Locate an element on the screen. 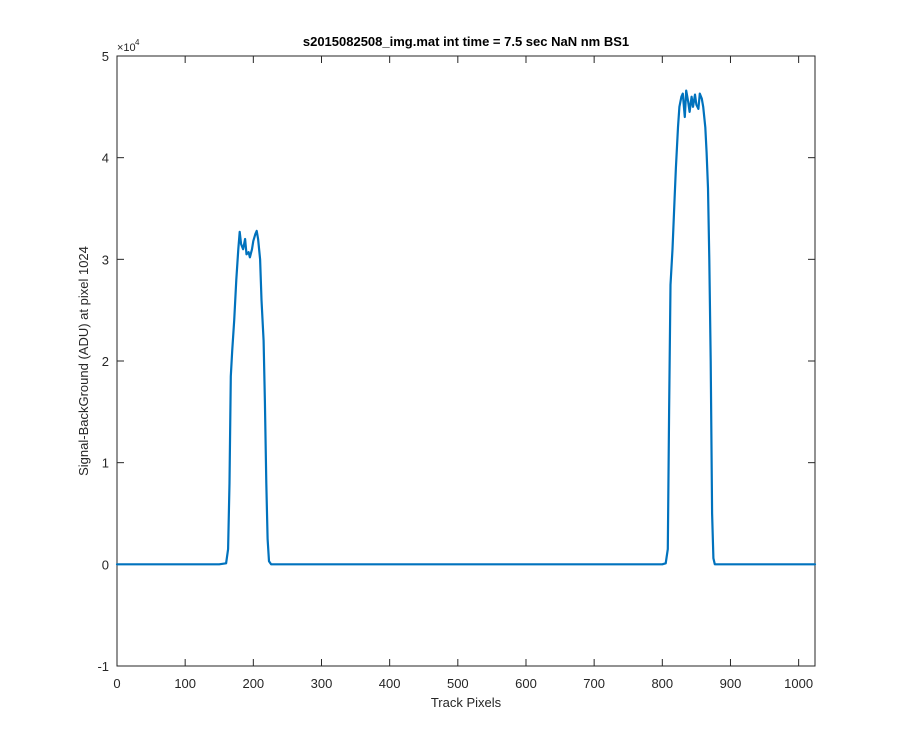 This screenshot has height=755, width=900. x-tick-label: 400 is located at coordinates (390, 683).